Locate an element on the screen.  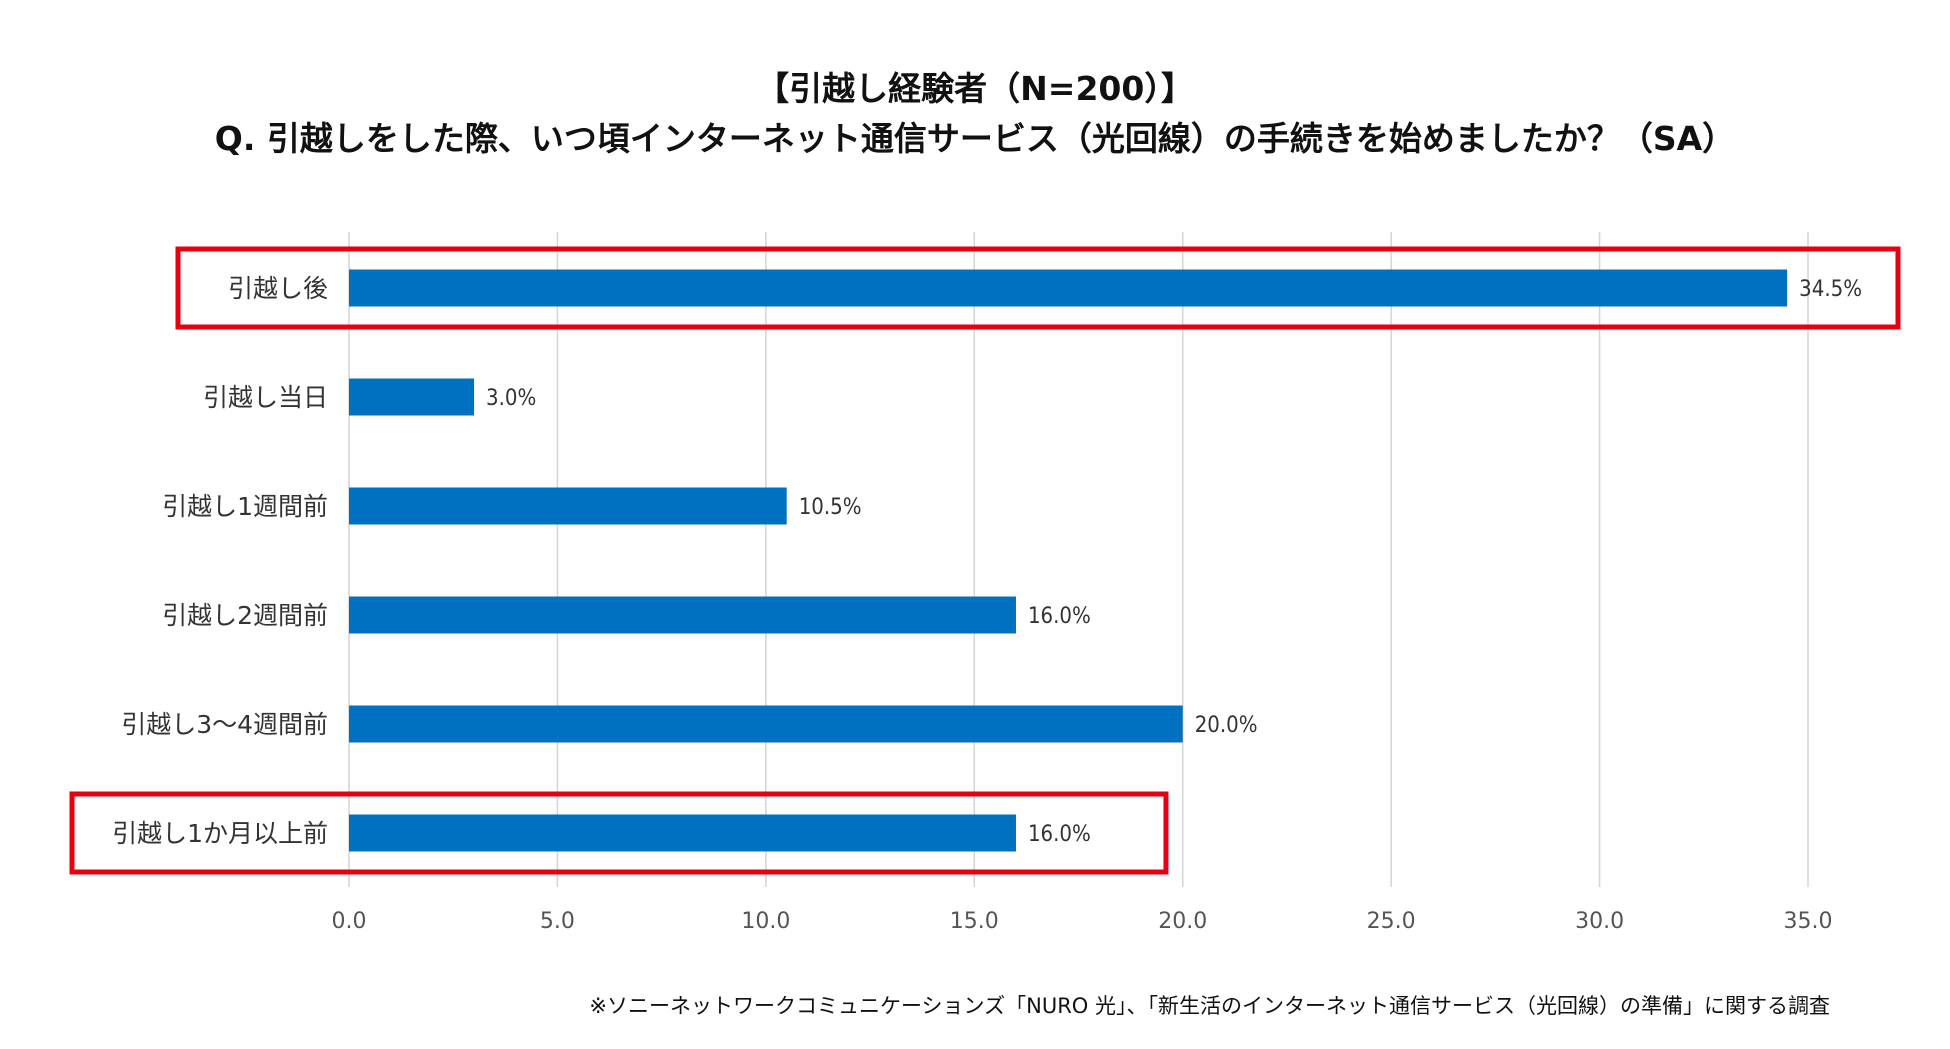
category-label: 引越し1か月以上前 is located at coordinates (220, 833).